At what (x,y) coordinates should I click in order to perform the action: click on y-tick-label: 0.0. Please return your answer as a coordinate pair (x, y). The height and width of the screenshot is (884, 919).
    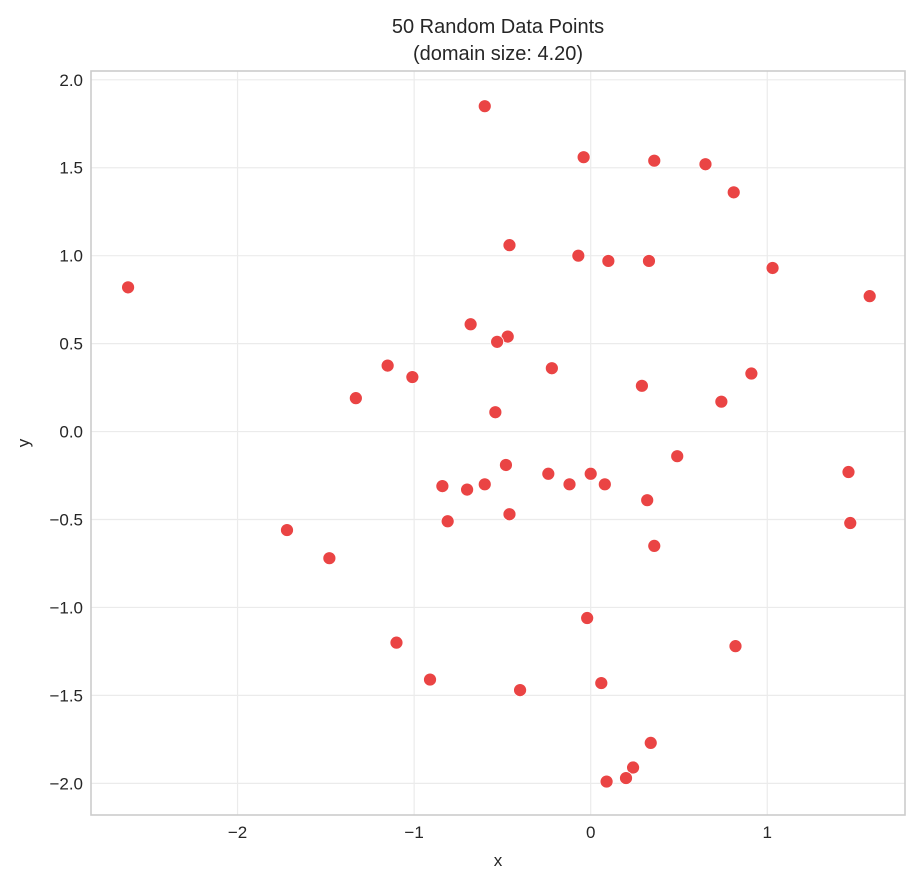
    Looking at the image, I should click on (71, 432).